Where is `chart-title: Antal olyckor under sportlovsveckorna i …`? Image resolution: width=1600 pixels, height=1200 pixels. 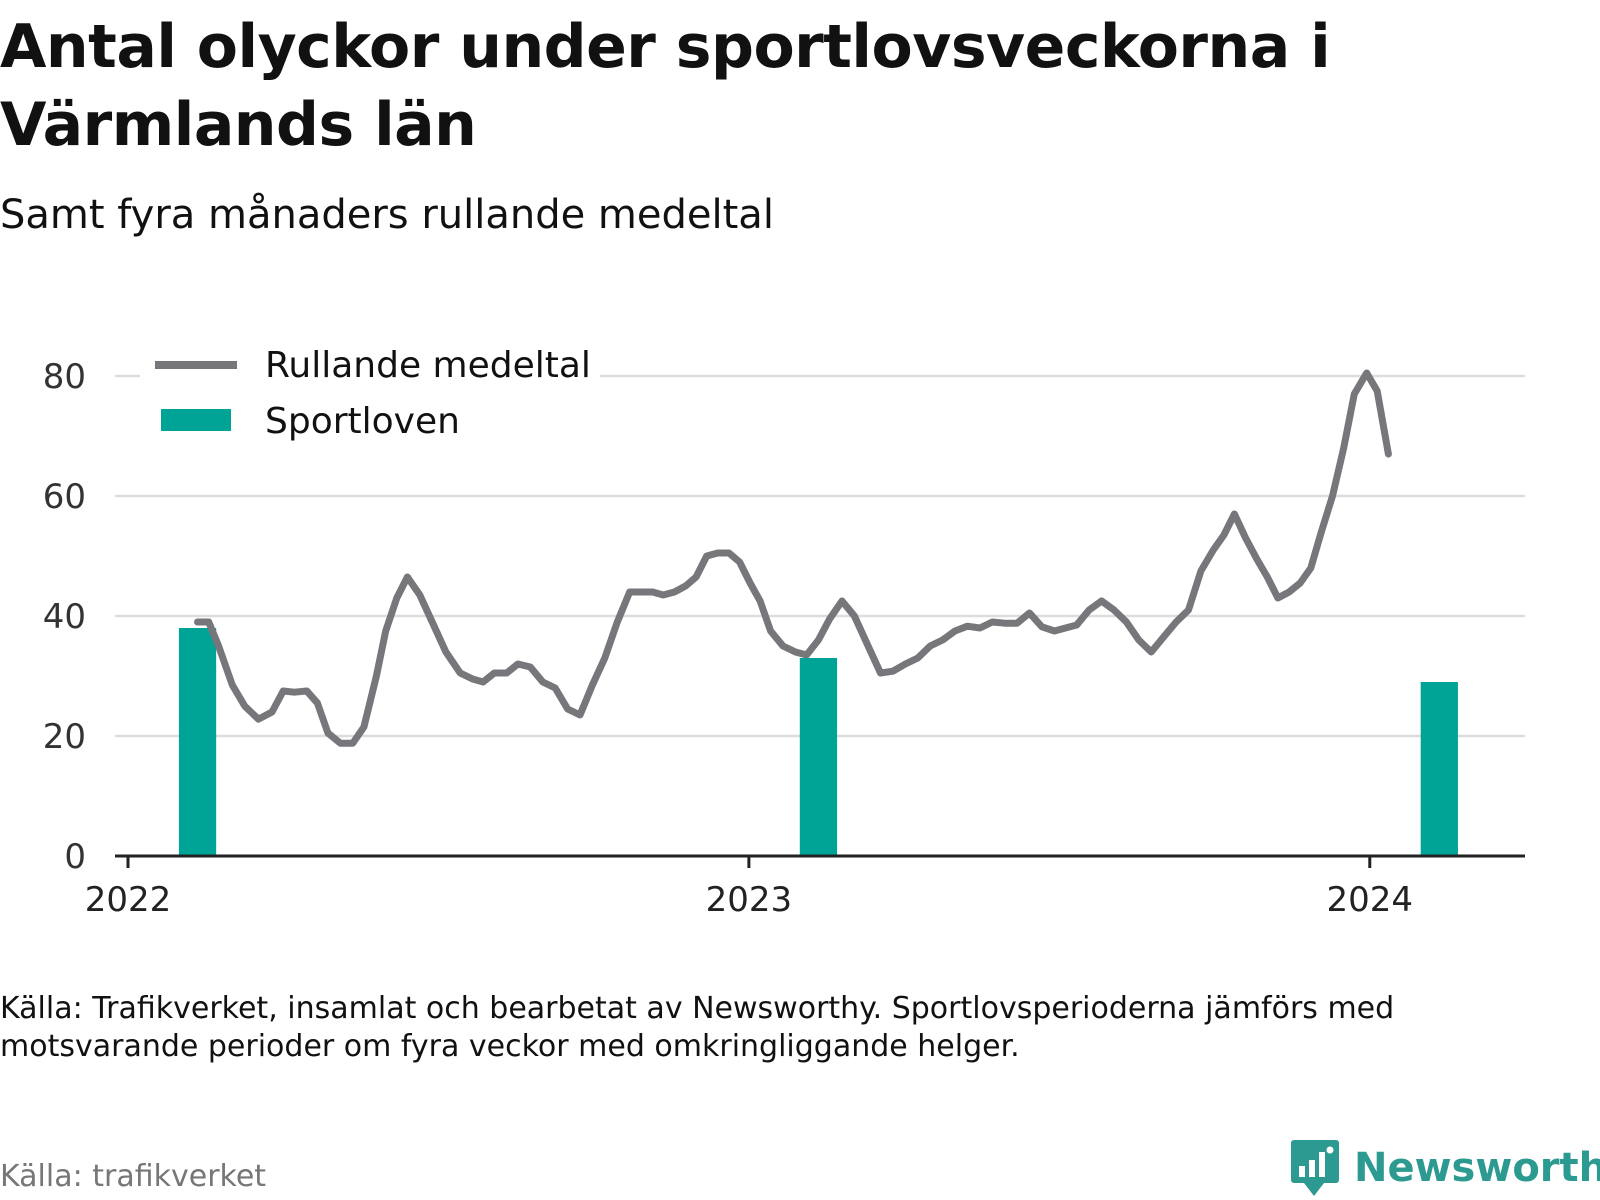
chart-title: Antal olyckor under sportlovsveckorna i … is located at coordinates (665, 86).